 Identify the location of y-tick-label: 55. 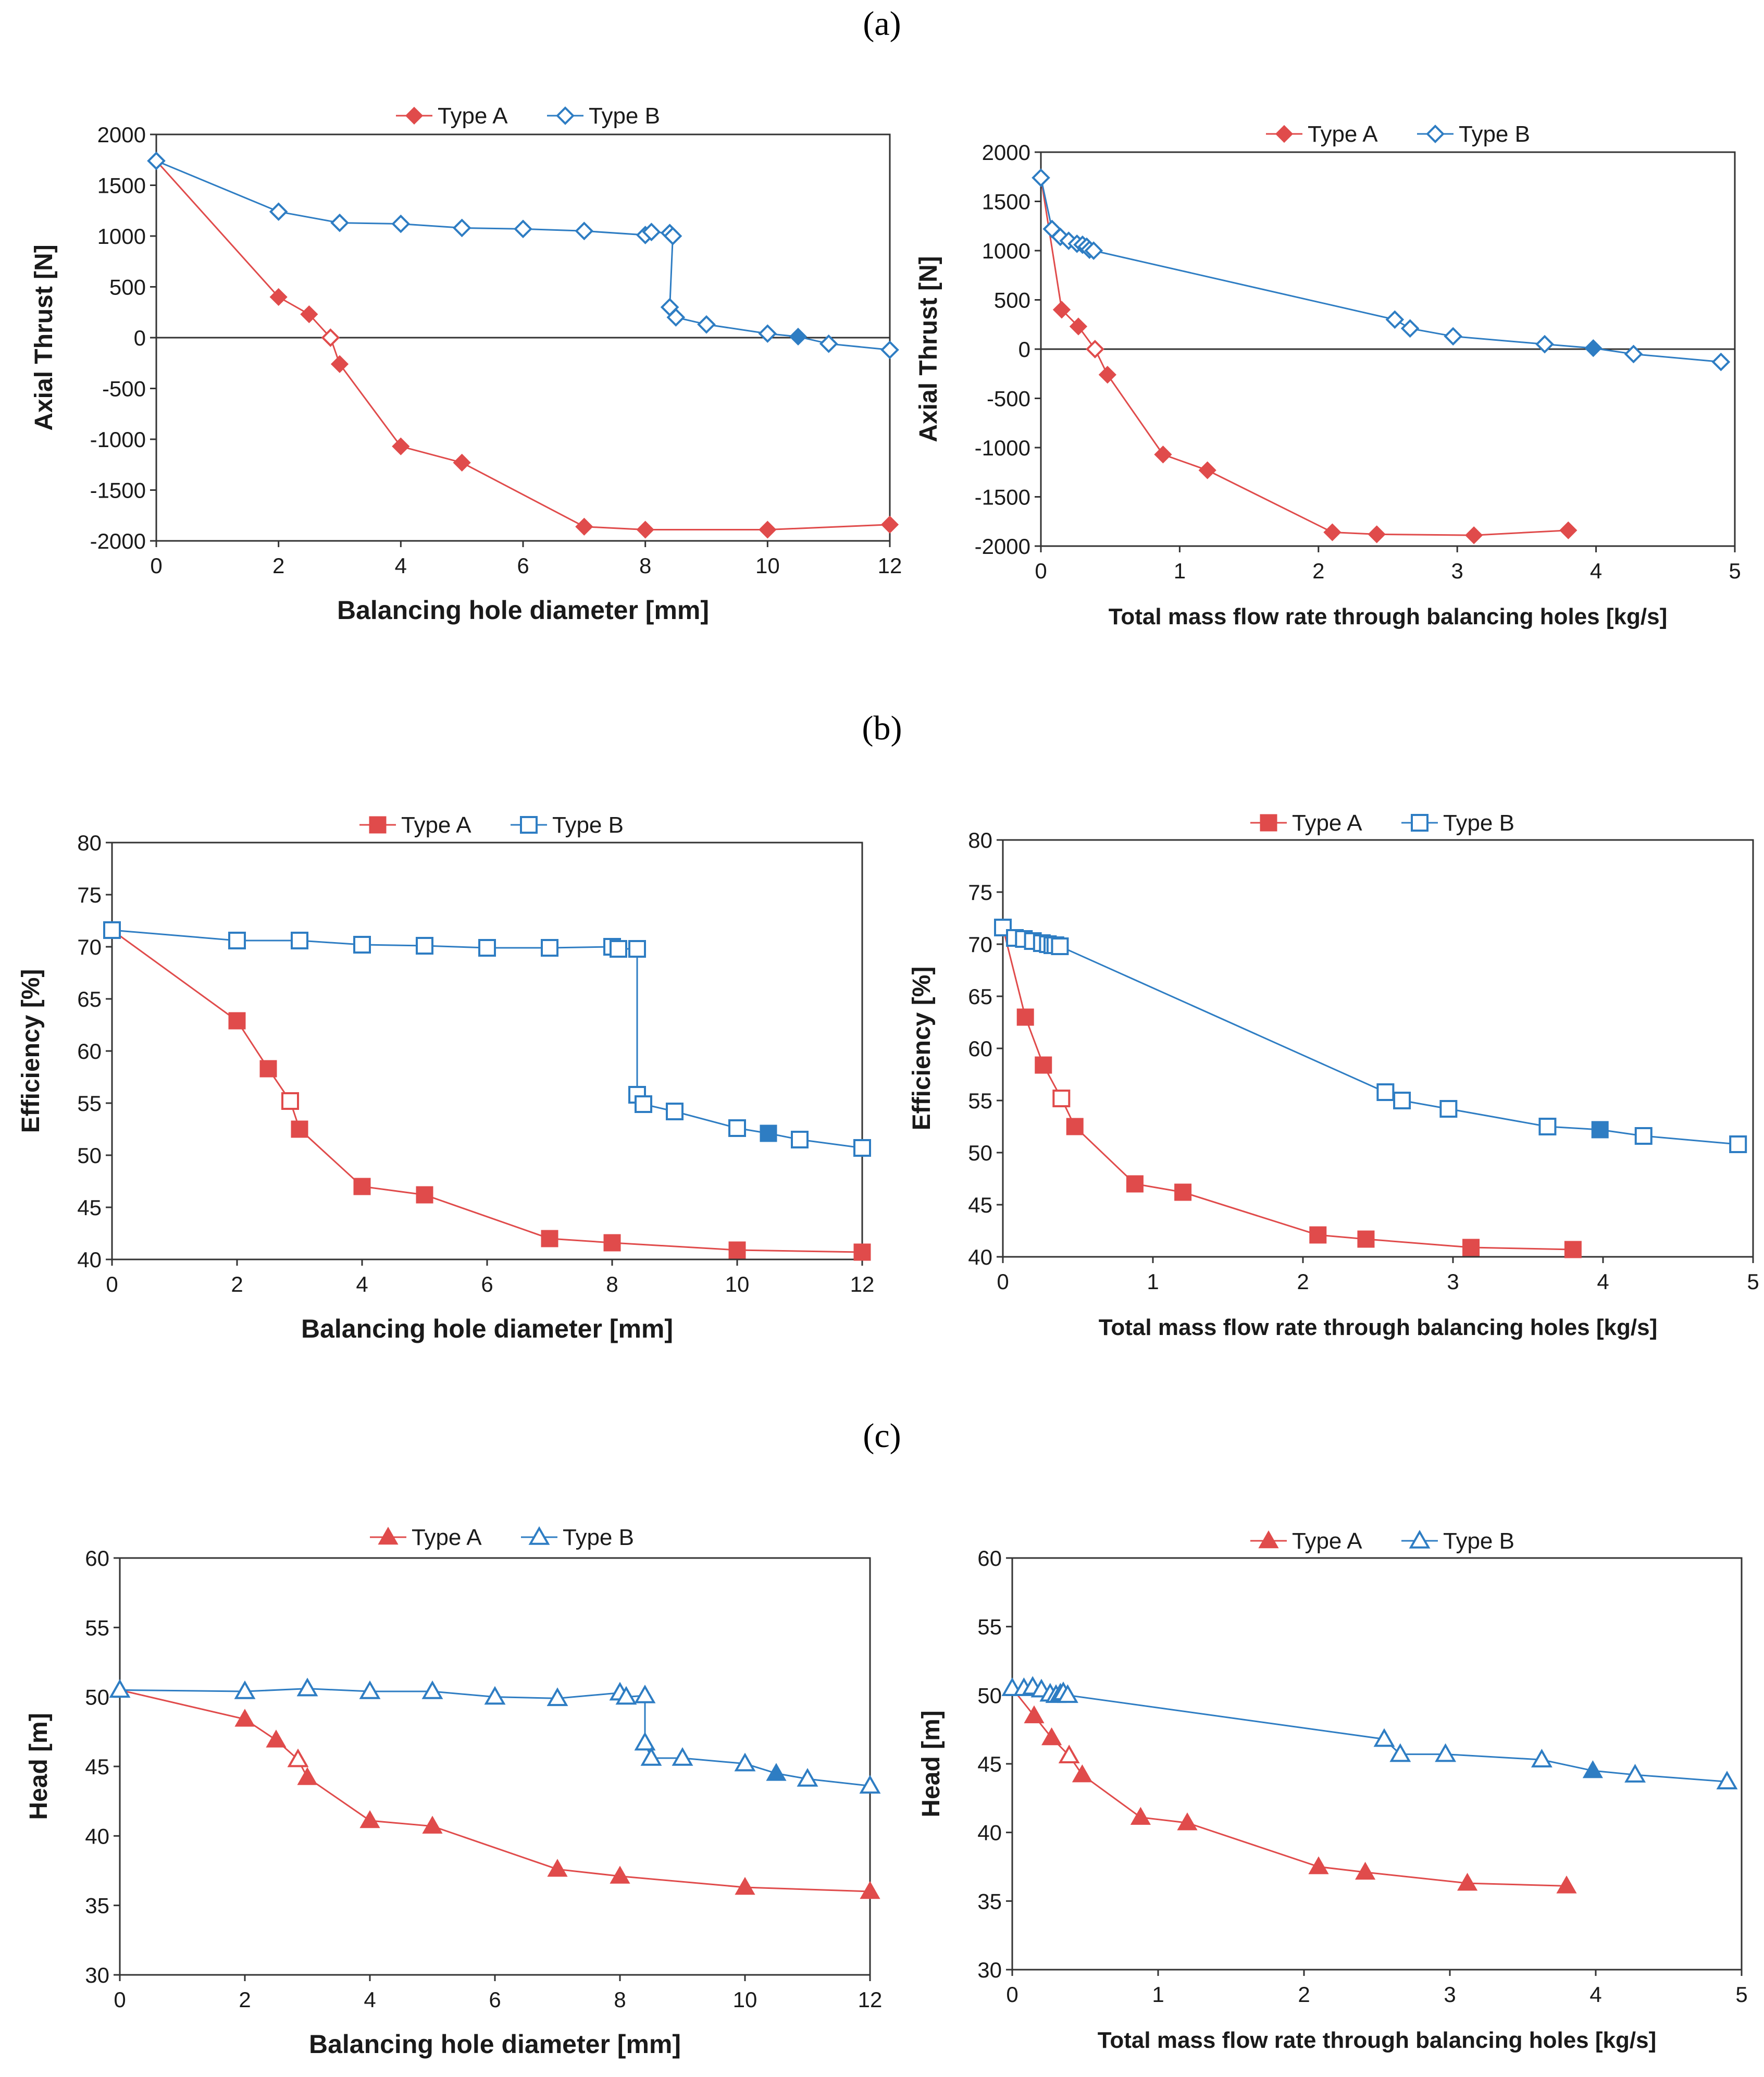
(89, 1104).